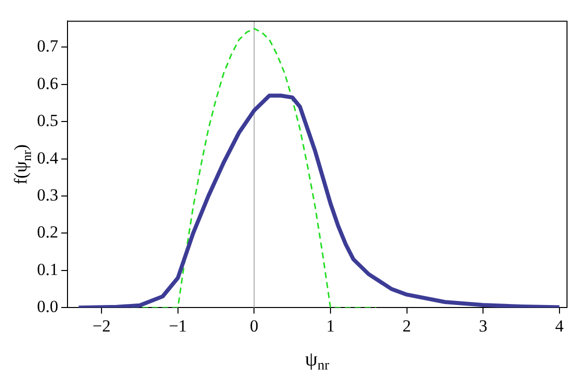 The height and width of the screenshot is (382, 581). What do you see at coordinates (330, 326) in the screenshot?
I see `x-tick-label: 1` at bounding box center [330, 326].